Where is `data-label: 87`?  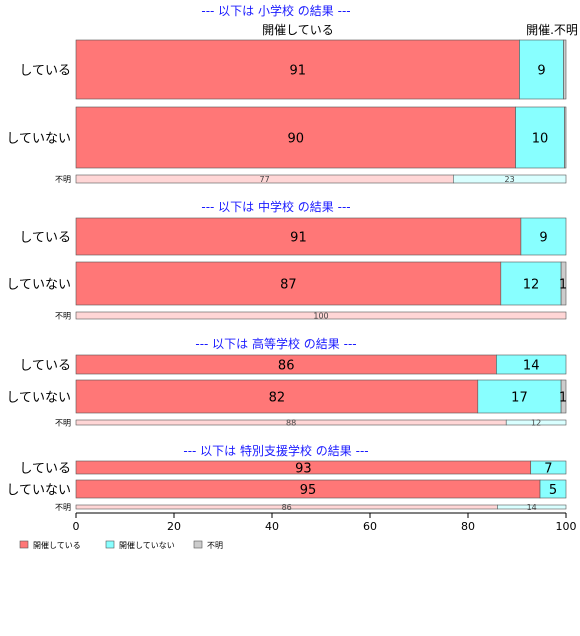 data-label: 87 is located at coordinates (288, 285).